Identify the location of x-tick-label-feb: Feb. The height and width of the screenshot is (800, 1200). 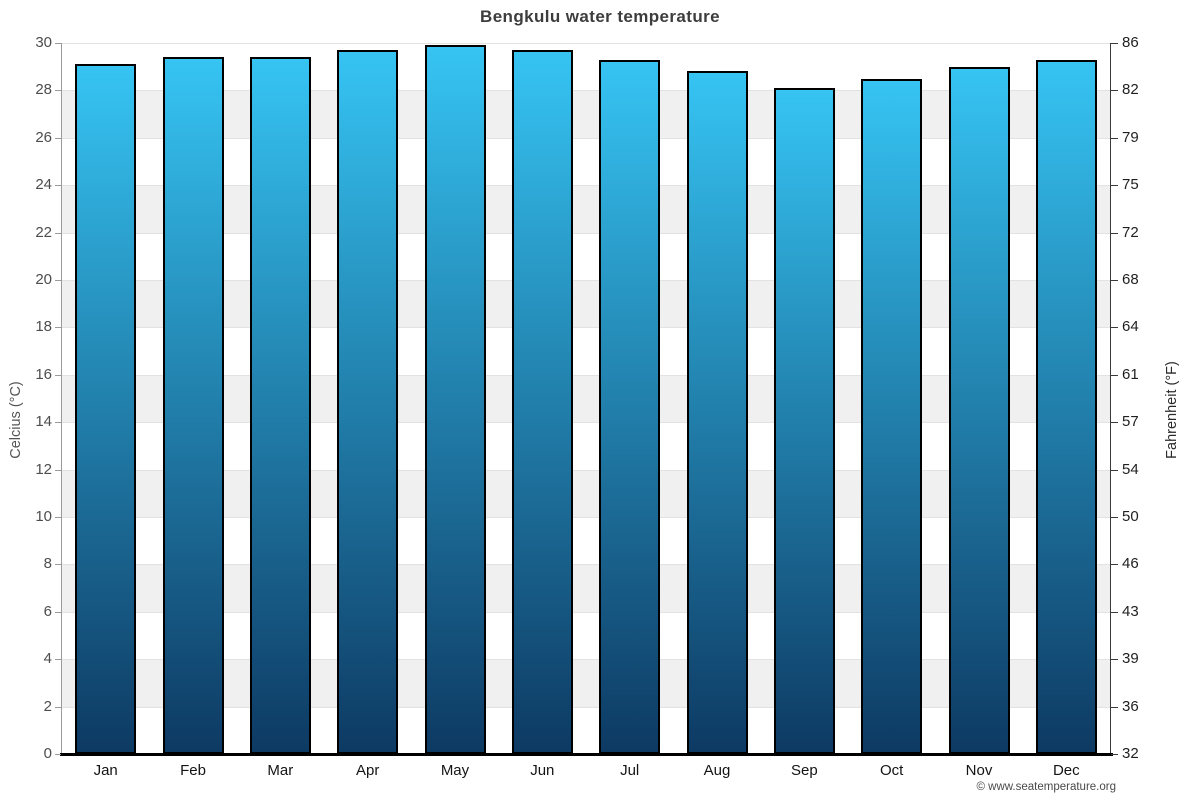
(193, 770).